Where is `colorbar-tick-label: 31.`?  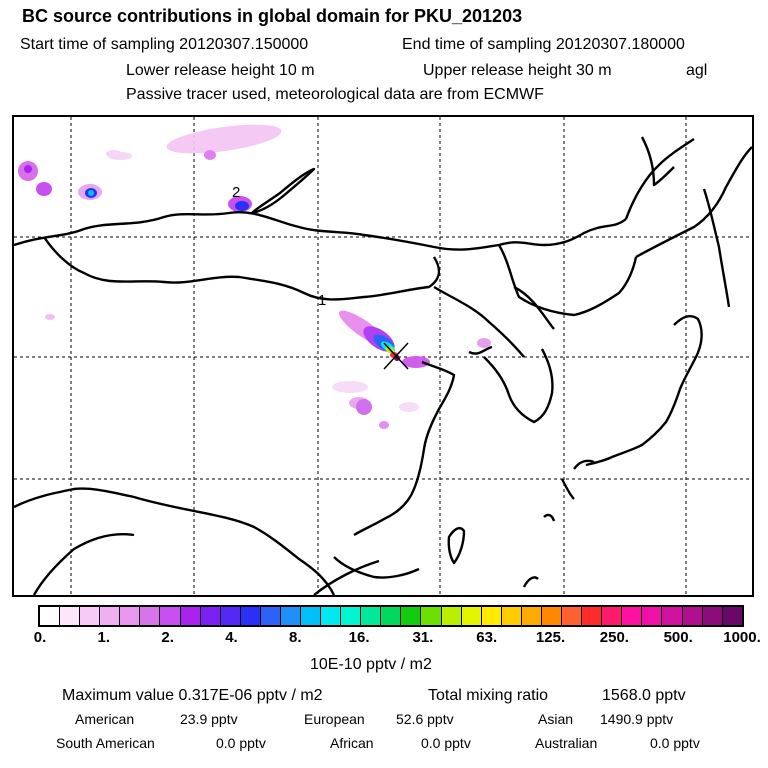
colorbar-tick-label: 31. is located at coordinates (423, 637).